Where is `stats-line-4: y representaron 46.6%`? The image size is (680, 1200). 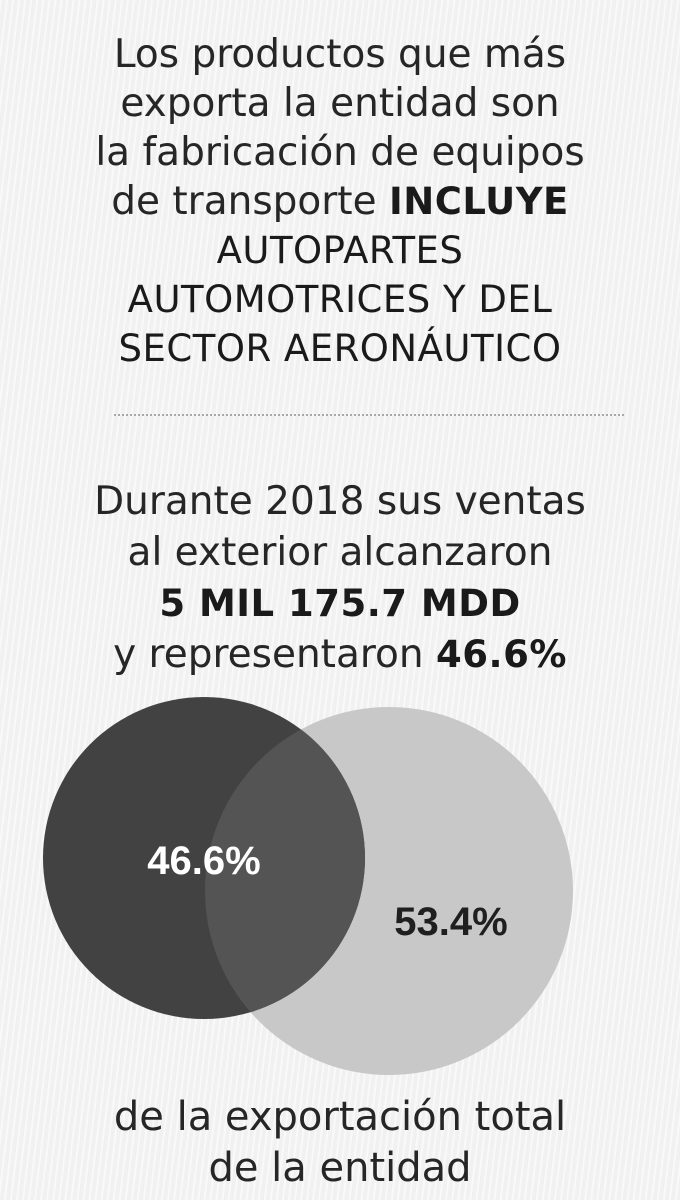
stats-line-4: y representaron 46.6% is located at coordinates (340, 654).